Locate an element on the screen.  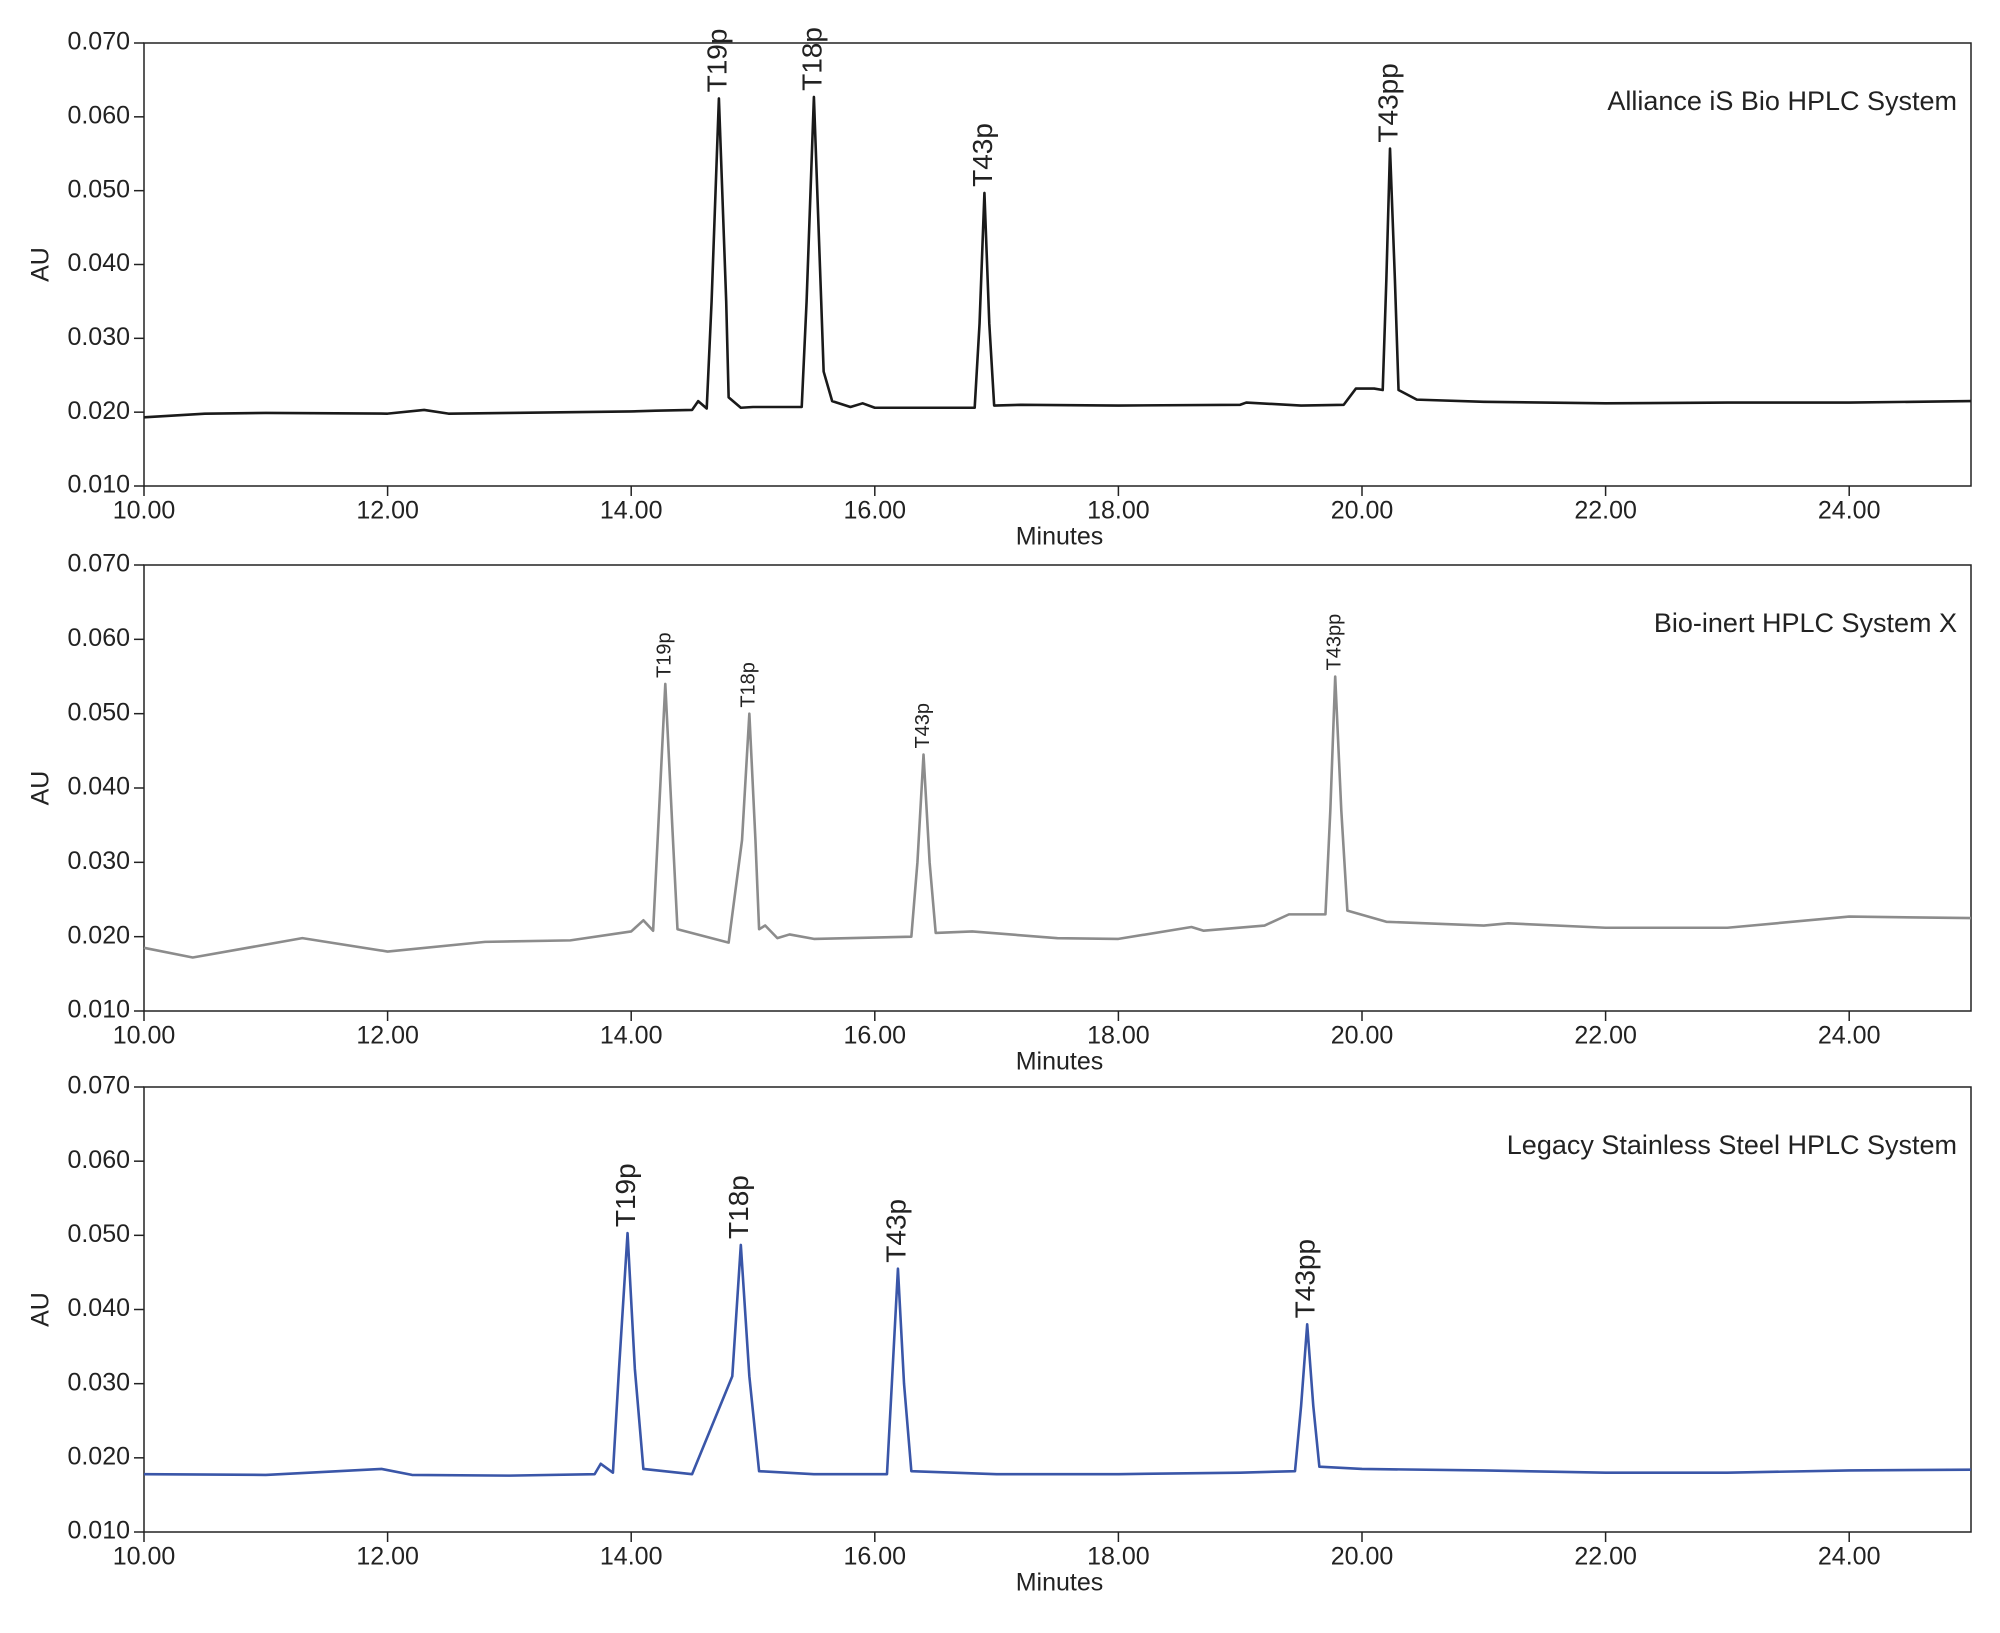
panel-title: Legacy Stainless Steel HPLC System is located at coordinates (1732, 1145).